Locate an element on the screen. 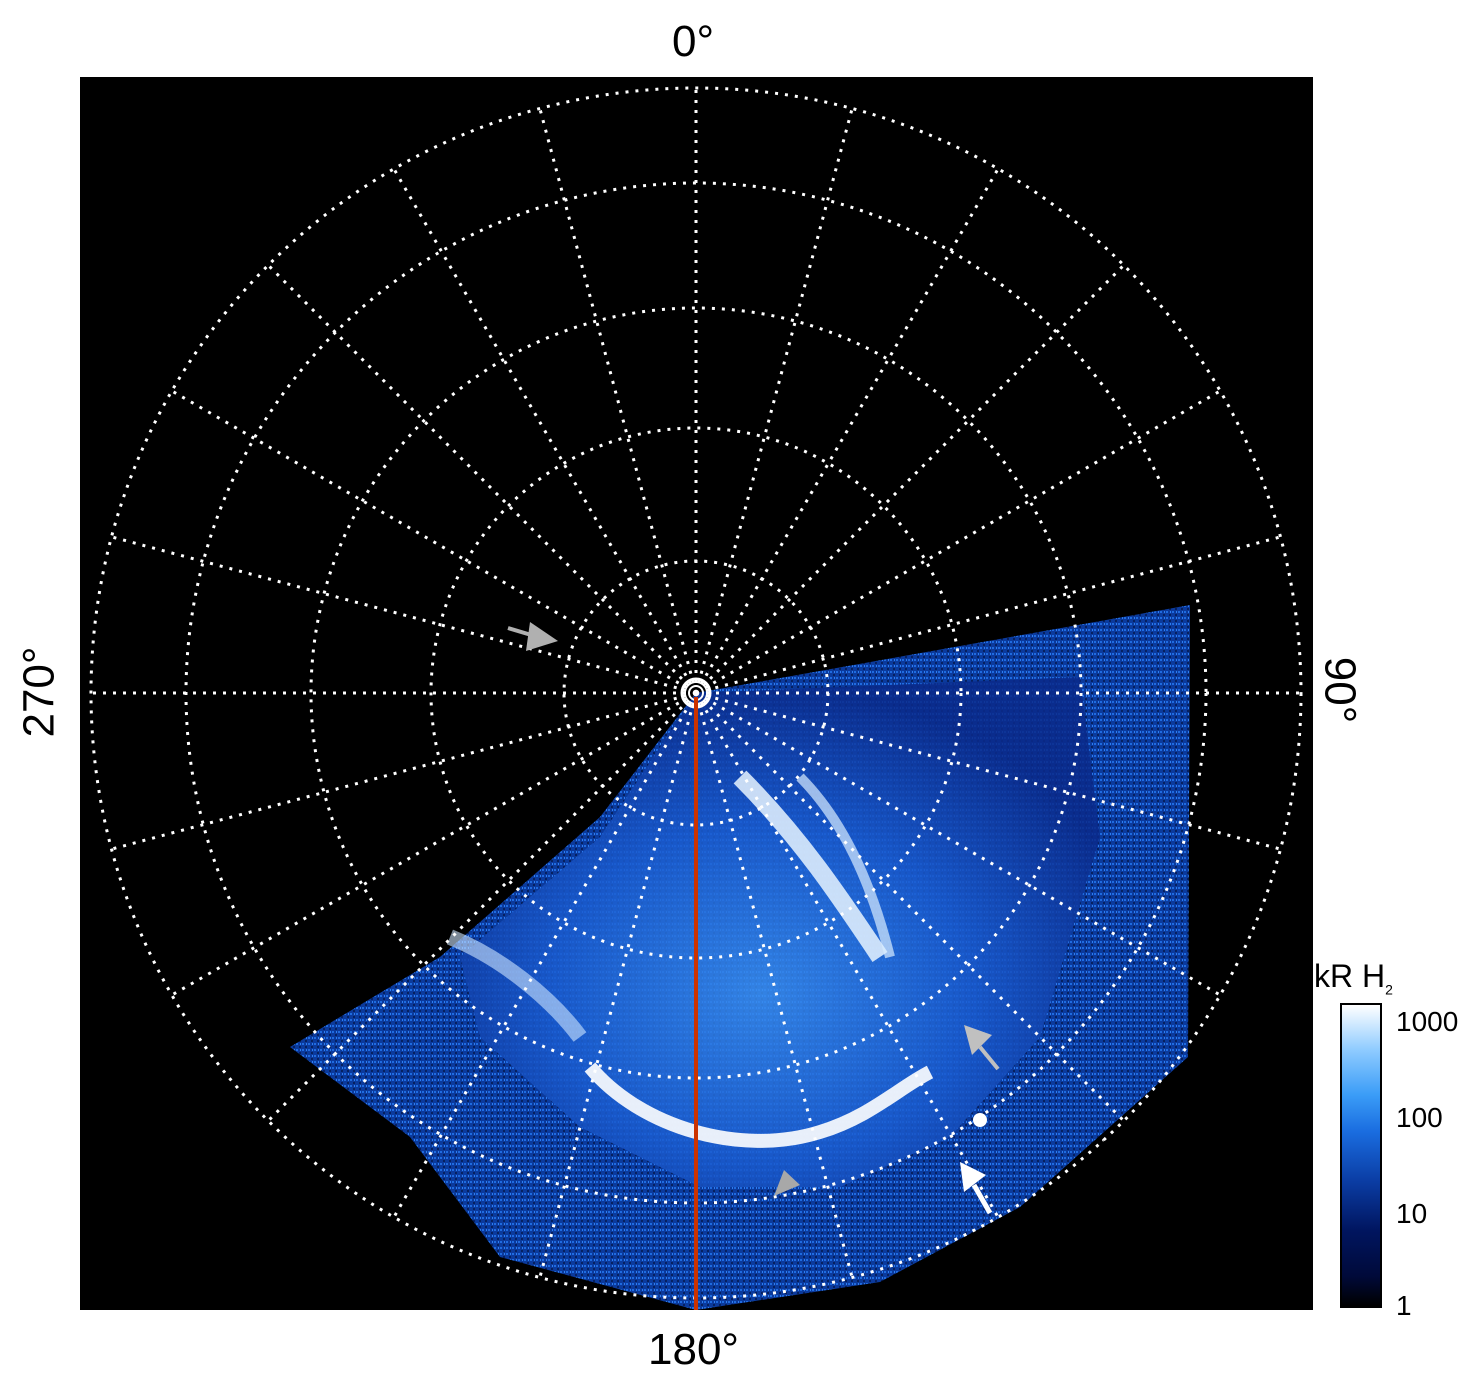 The height and width of the screenshot is (1386, 1481). main-auroral-oval is located at coordinates (759, 1105).